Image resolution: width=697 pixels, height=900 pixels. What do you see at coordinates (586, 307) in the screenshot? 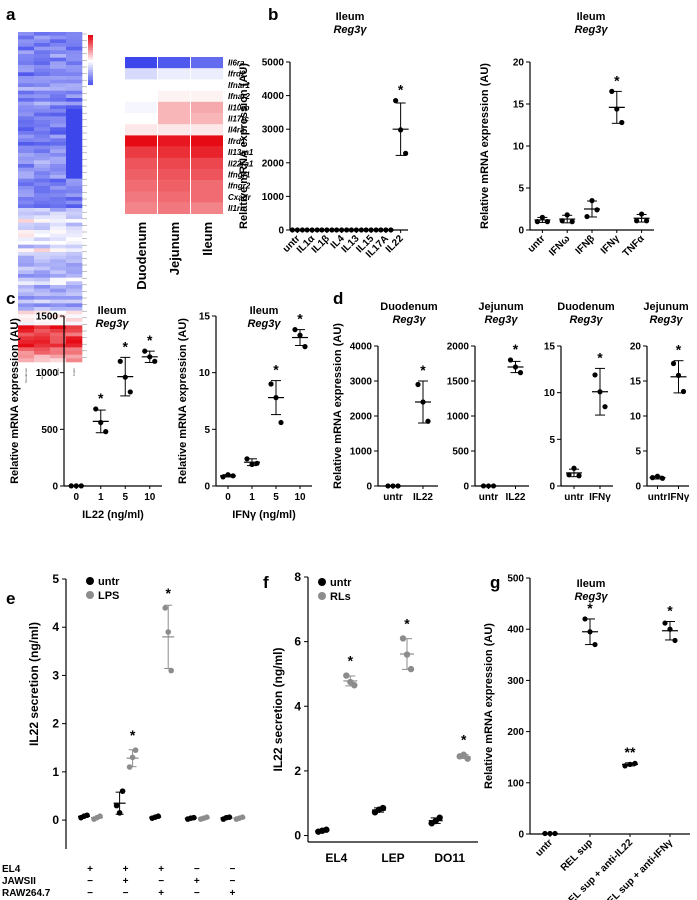
I see `chart-title: Duodenum` at bounding box center [586, 307].